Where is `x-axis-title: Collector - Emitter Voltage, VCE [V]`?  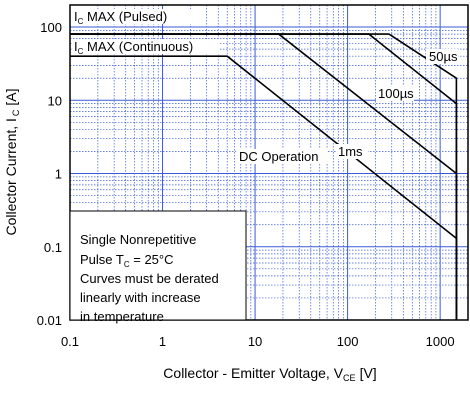 x-axis-title: Collector - Emitter Voltage, VCE [V] is located at coordinates (269, 374).